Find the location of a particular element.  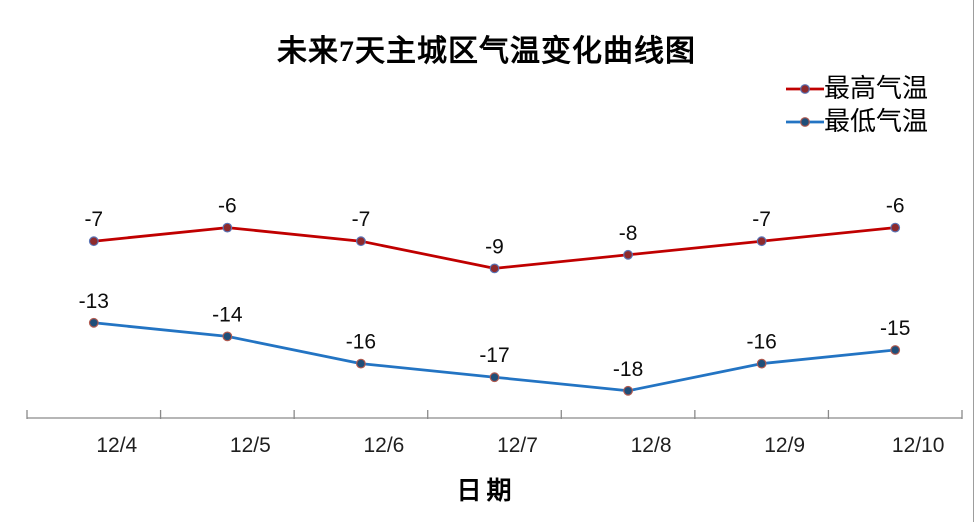

legend-item-min-temp: 最低气温 is located at coordinates (857, 121).